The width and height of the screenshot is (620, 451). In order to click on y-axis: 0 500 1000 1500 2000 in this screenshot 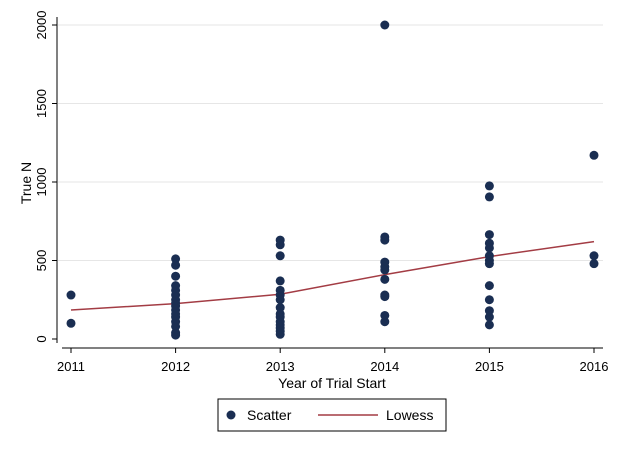, I will do `click(46, 177)`.